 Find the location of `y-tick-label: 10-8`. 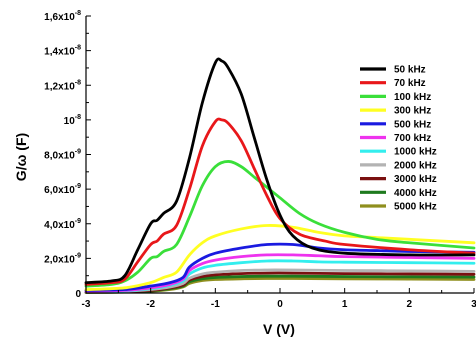

y-tick-label: 10-8 is located at coordinates (72, 120).